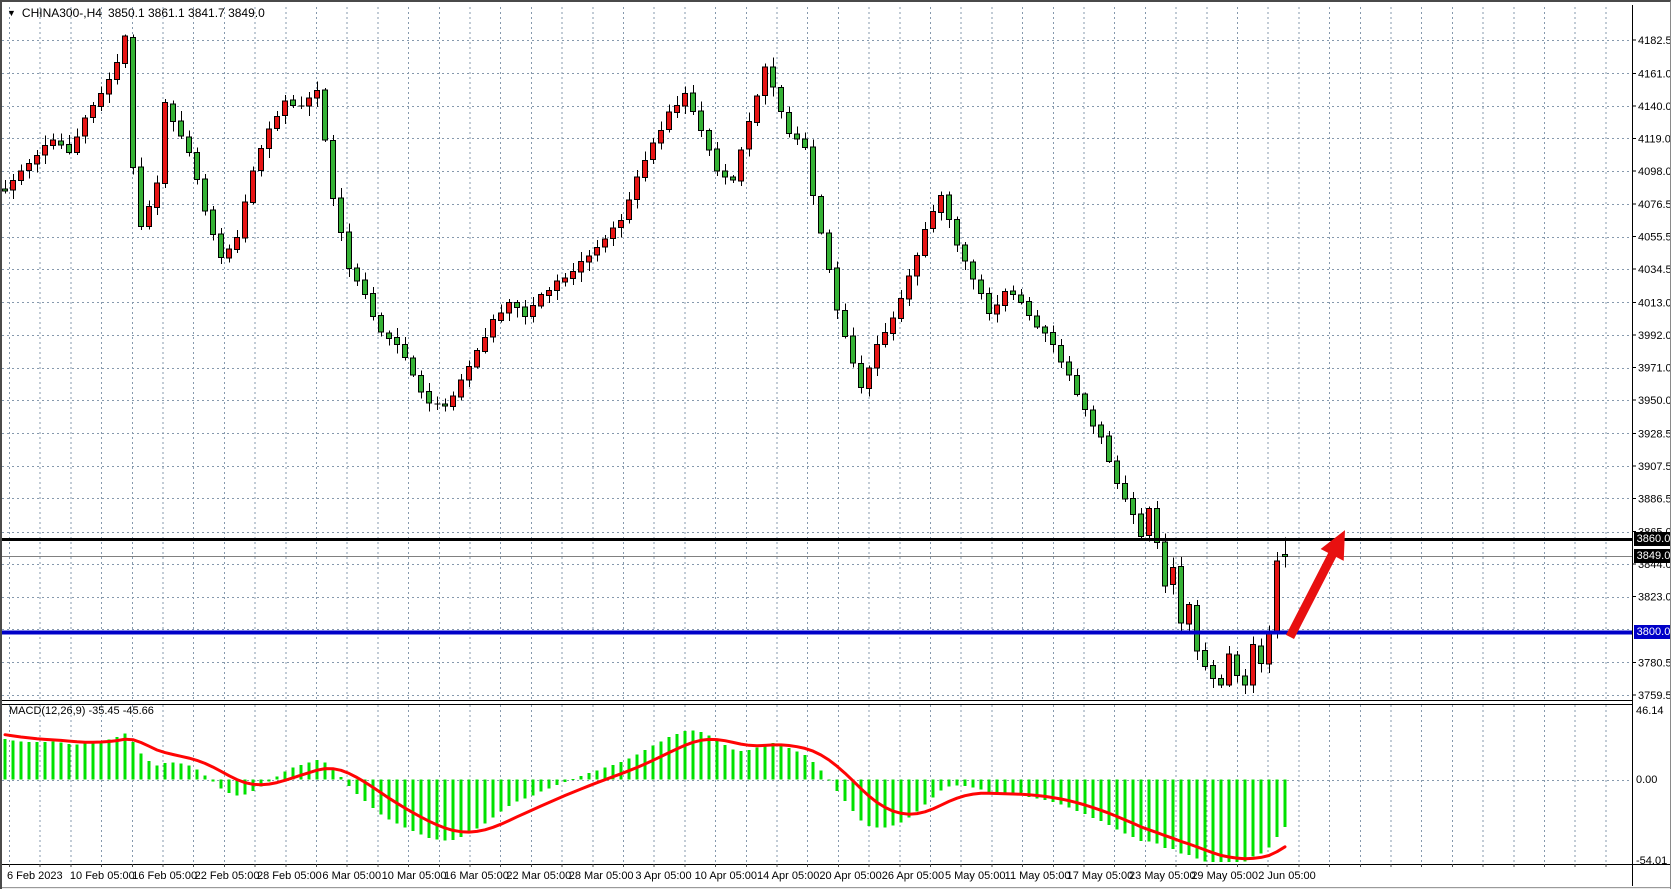 The width and height of the screenshot is (1671, 889). I want to click on time-axis-label: 16 Mar 05:00, so click(476, 876).